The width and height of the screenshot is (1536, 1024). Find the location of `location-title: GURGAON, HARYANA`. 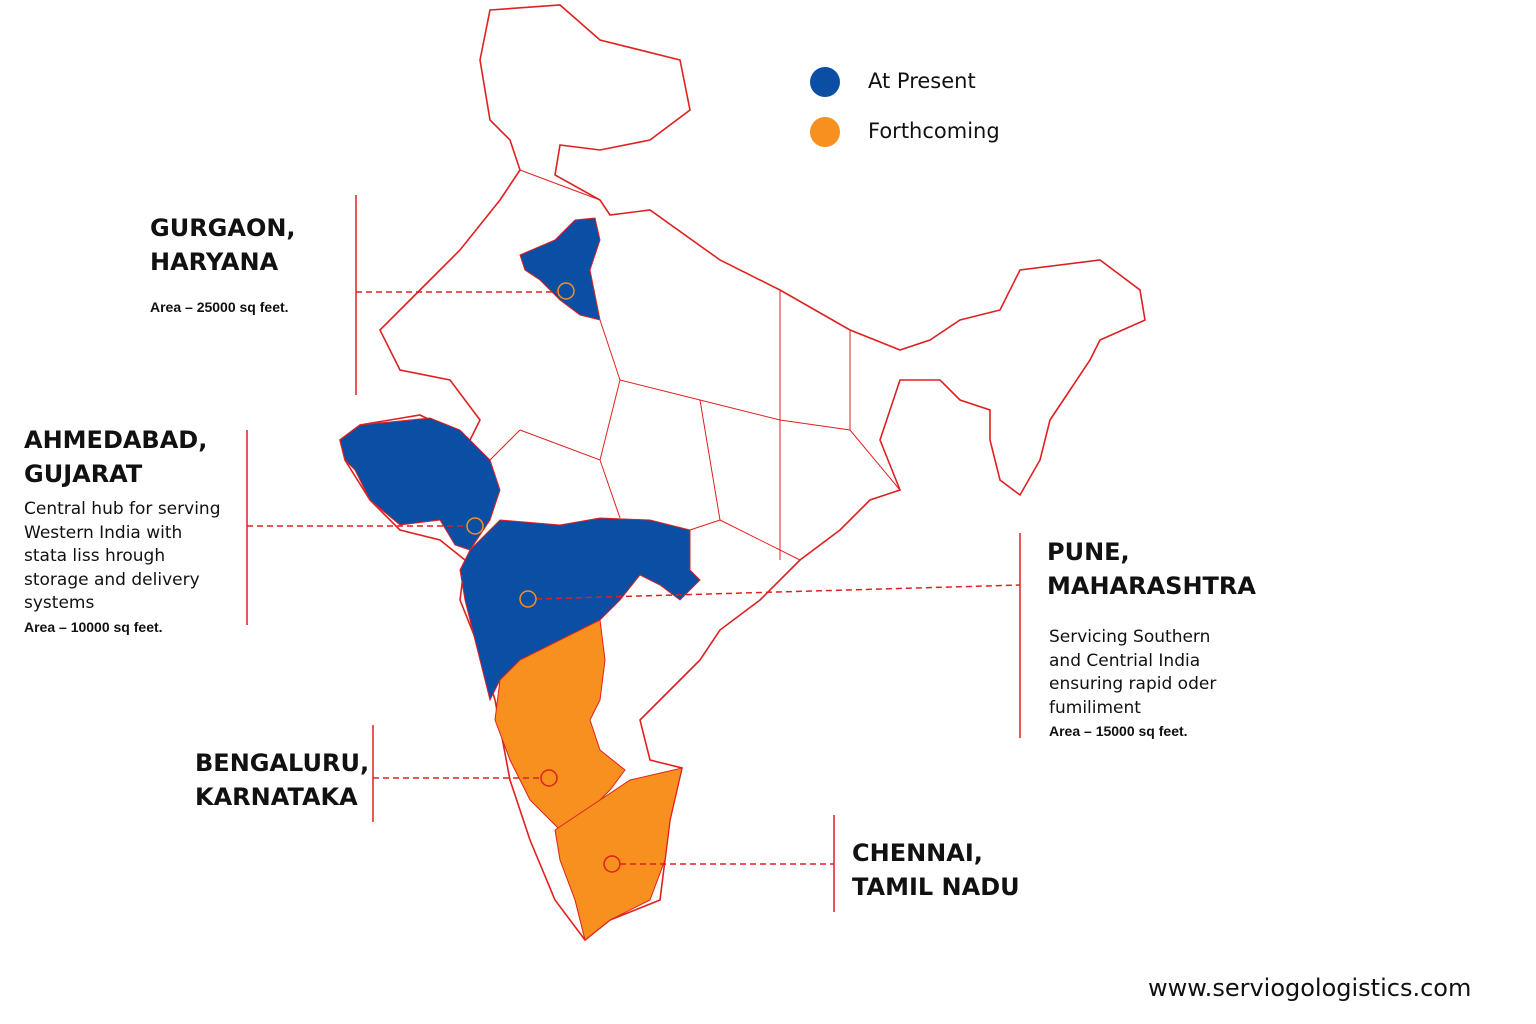

location-title: GURGAON, HARYANA is located at coordinates (223, 245).